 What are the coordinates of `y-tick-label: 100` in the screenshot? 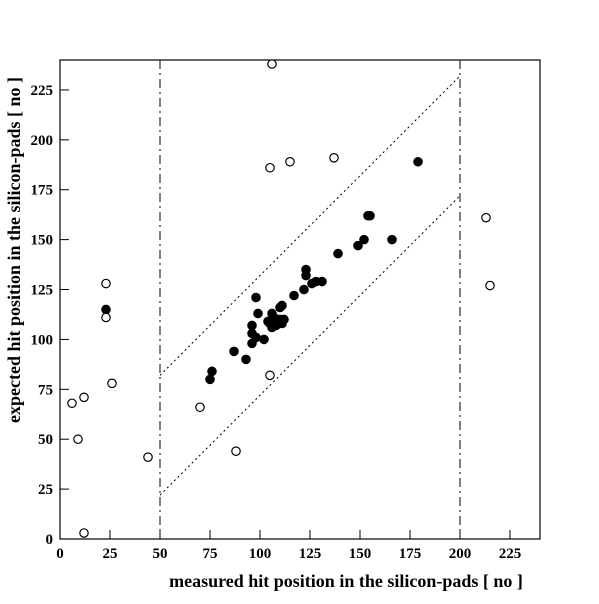 It's located at (42, 340).